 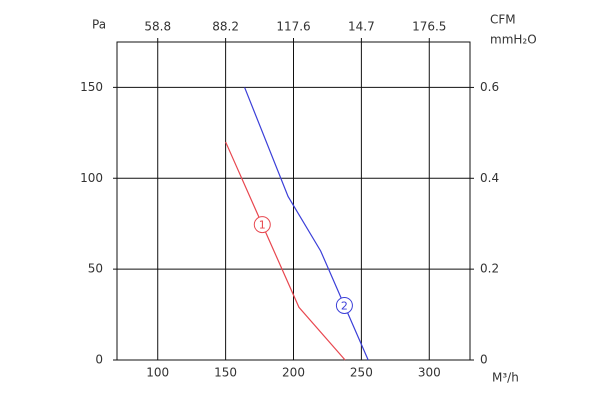 What do you see at coordinates (293, 373) in the screenshot?
I see `x-tick-label: 200` at bounding box center [293, 373].